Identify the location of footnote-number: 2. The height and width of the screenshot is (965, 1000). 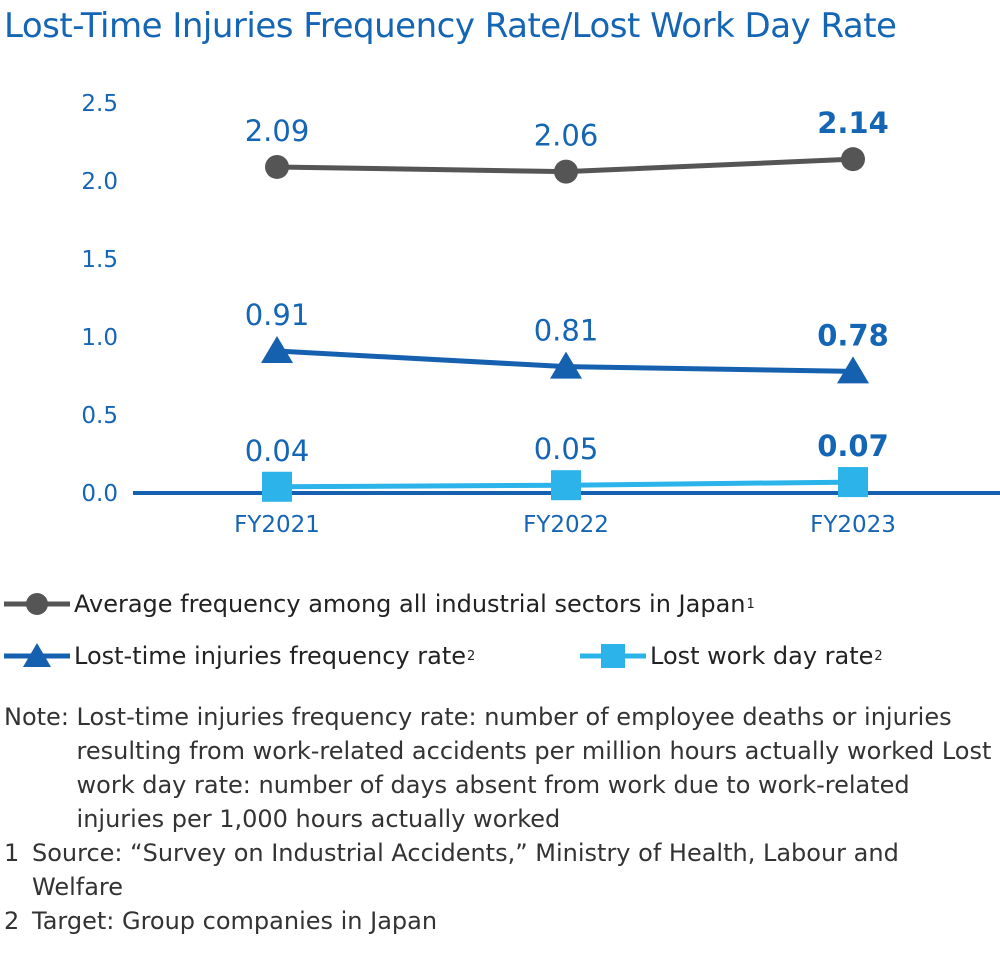
(12, 921).